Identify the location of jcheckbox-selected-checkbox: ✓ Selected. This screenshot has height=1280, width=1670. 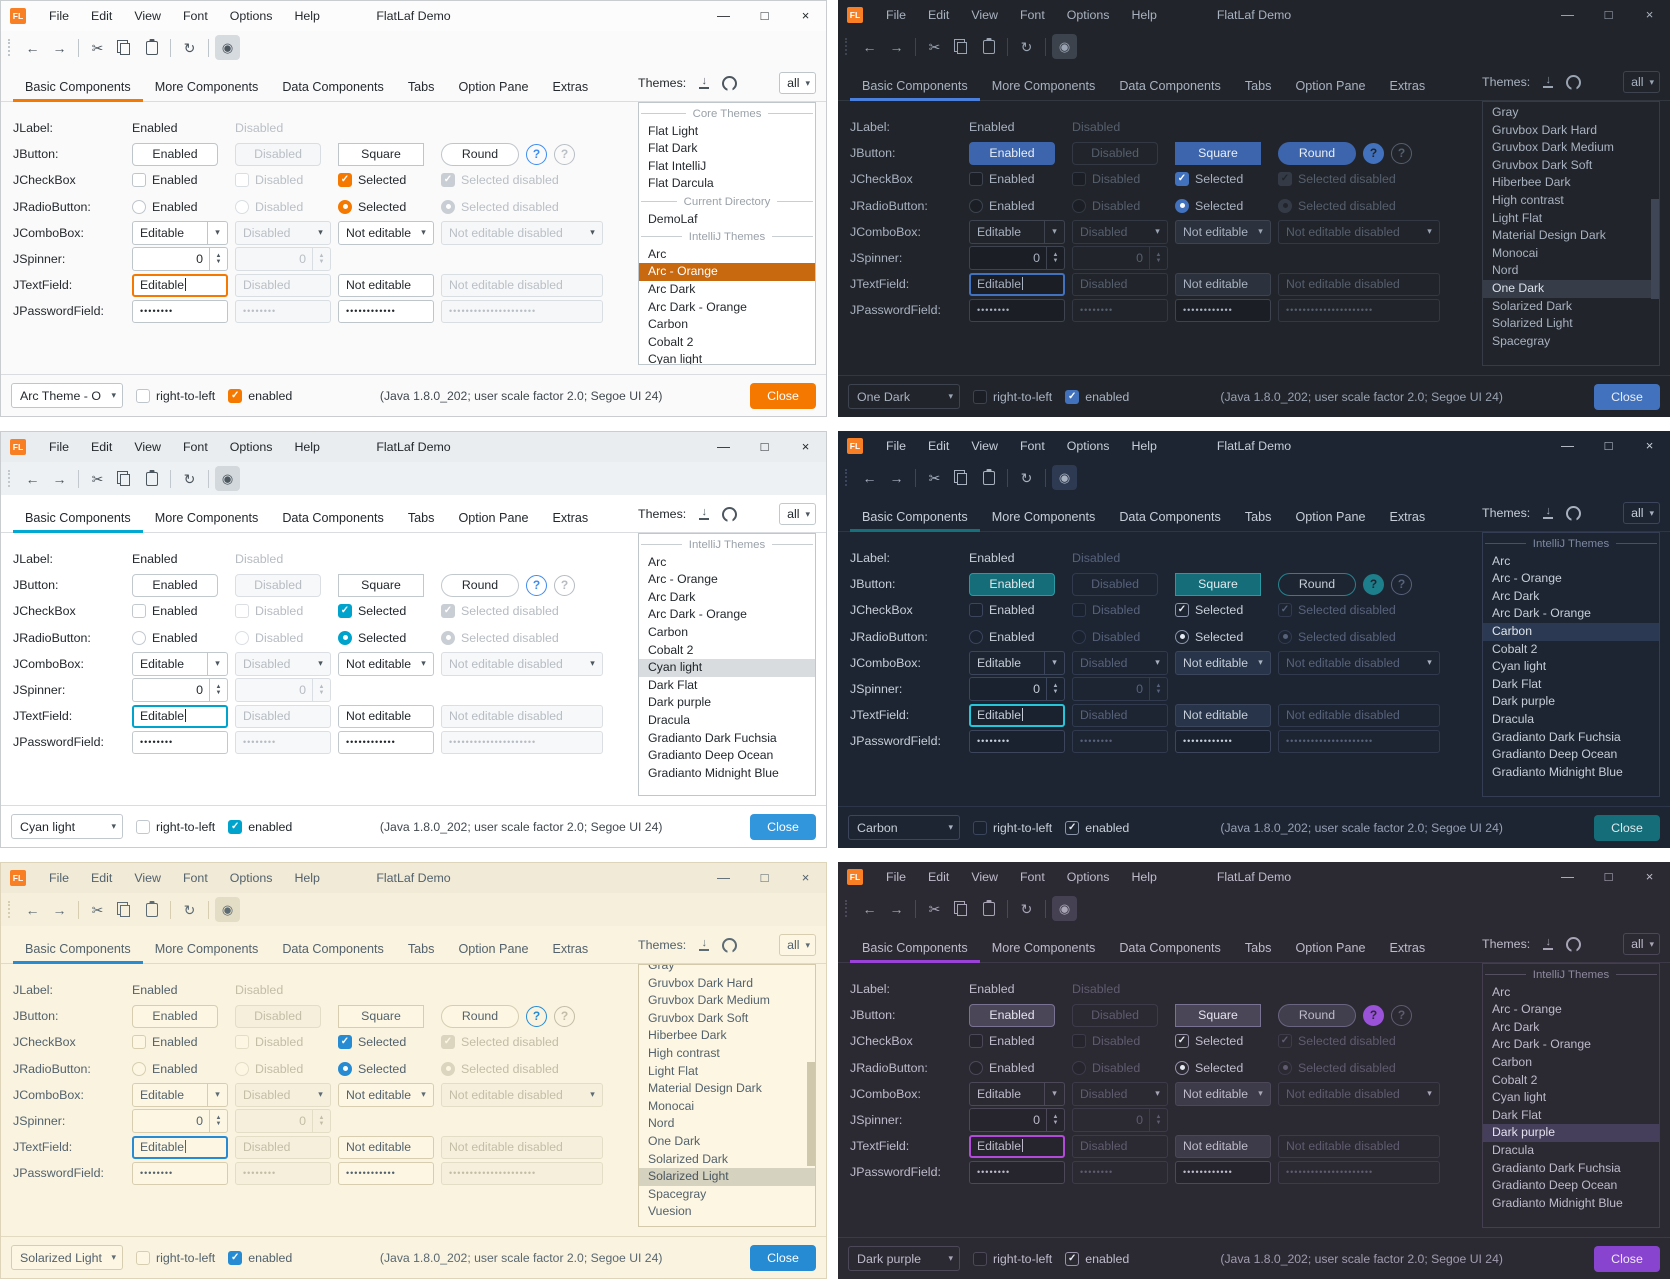
(372, 1042).